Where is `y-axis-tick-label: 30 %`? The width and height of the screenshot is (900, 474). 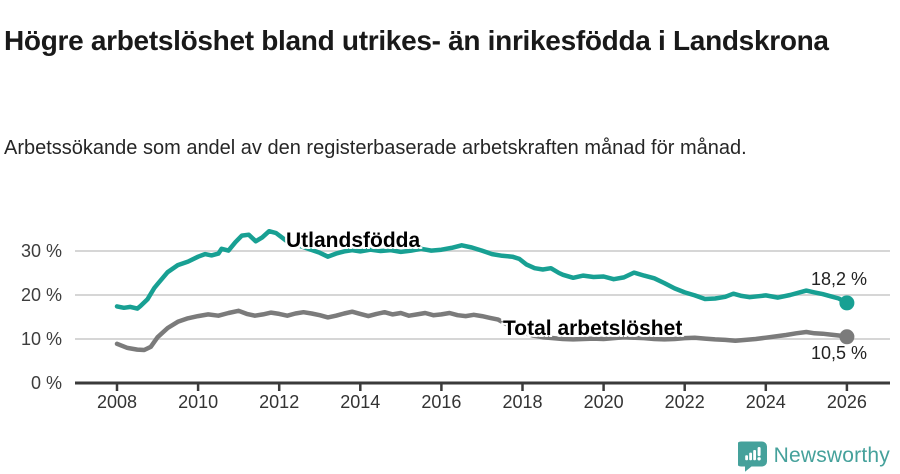
y-axis-tick-label: 30 % is located at coordinates (41, 251).